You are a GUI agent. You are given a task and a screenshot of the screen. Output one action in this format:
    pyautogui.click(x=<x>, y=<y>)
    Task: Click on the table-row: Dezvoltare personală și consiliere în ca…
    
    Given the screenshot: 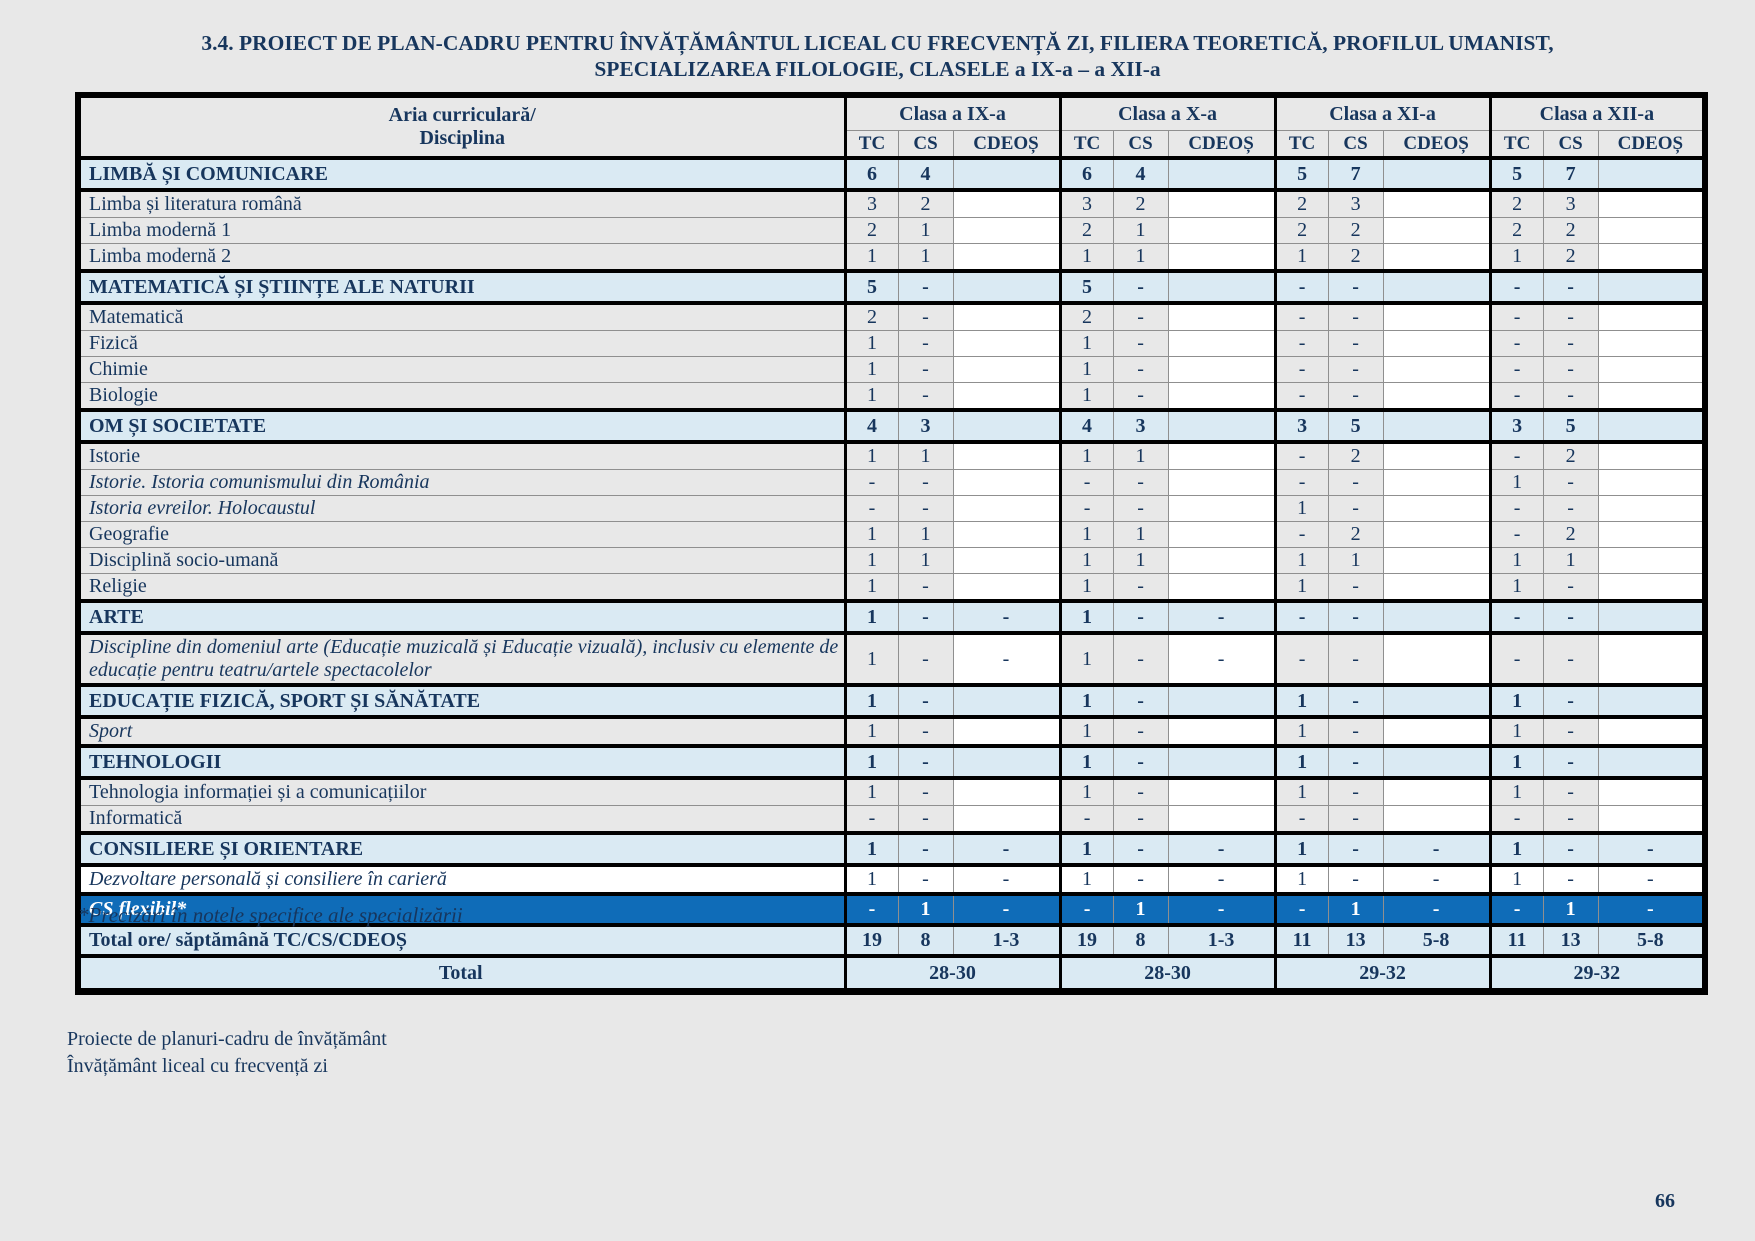 What is the action you would take?
    pyautogui.click(x=891, y=879)
    